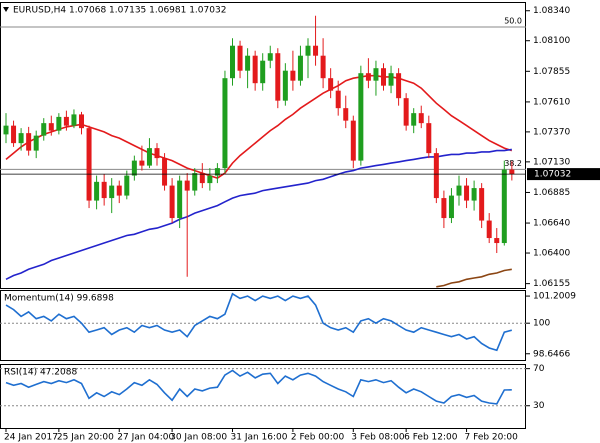 This screenshot has height=443, width=600. Describe the element at coordinates (431, 438) in the screenshot. I see `x-tick-label: 6 Feb 12:00` at that location.